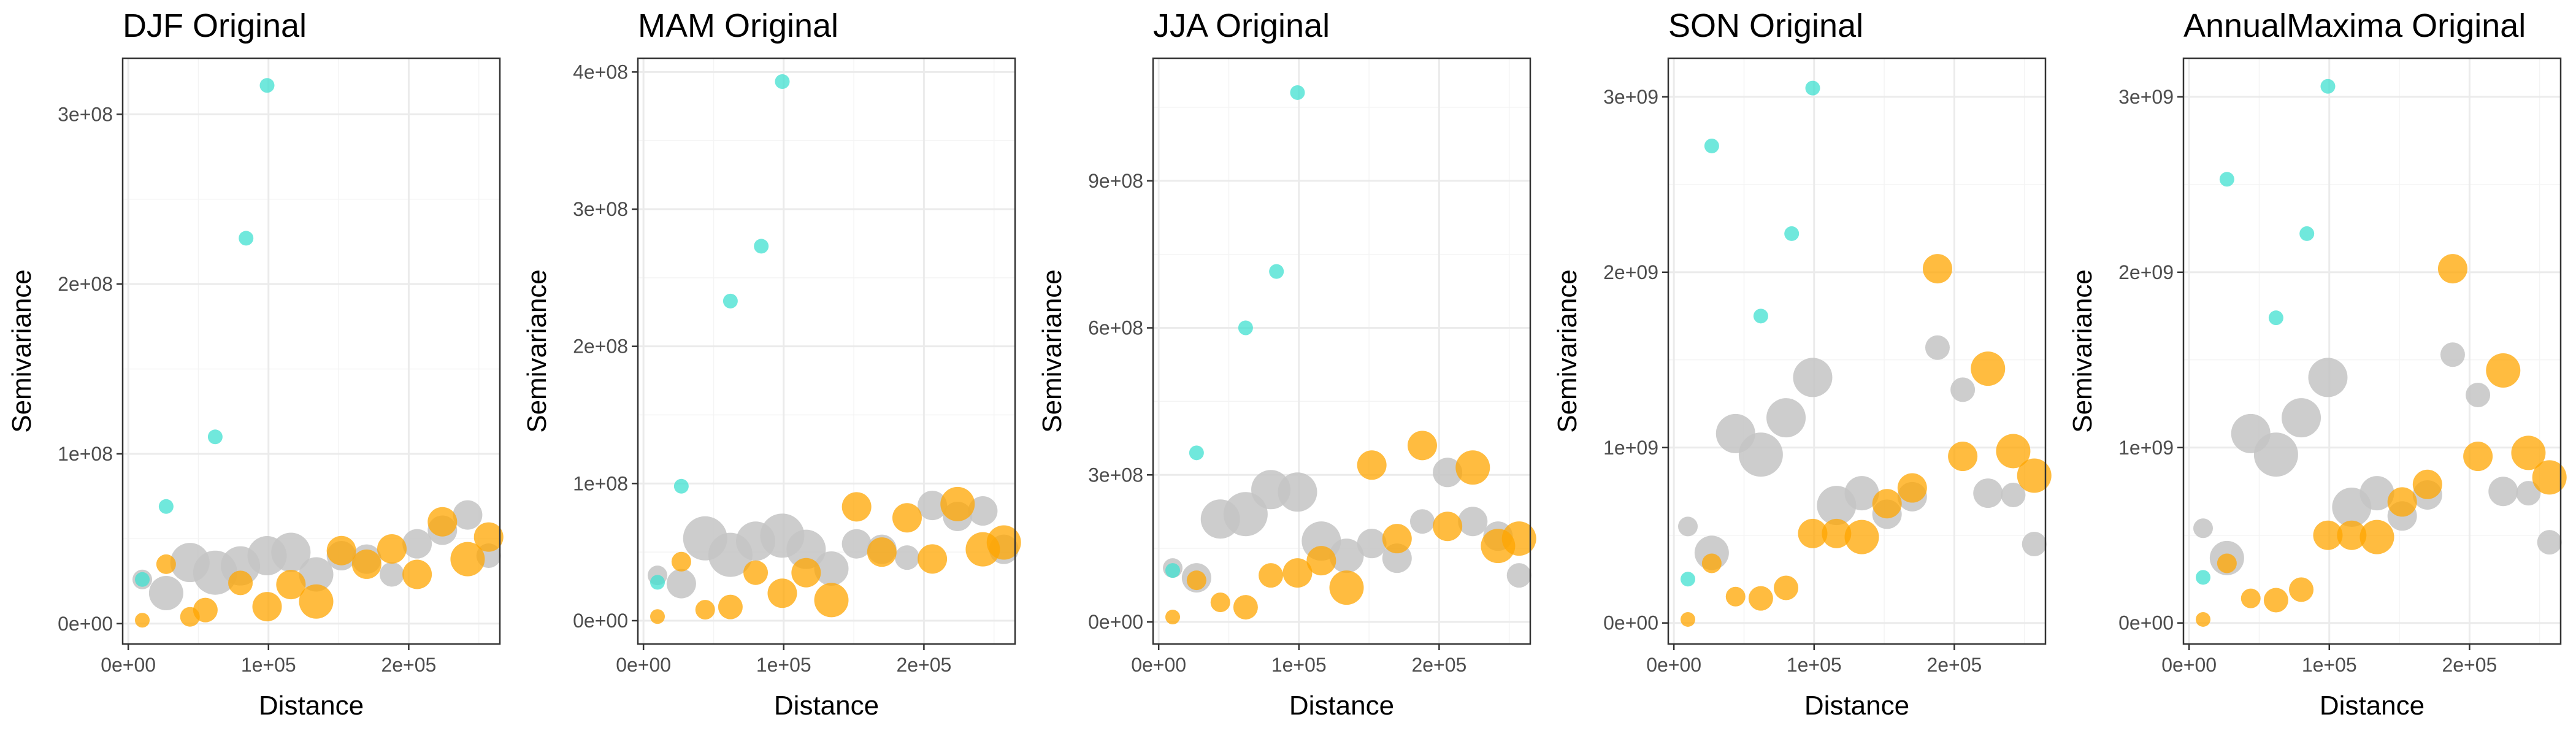 The height and width of the screenshot is (736, 2576). What do you see at coordinates (600, 72) in the screenshot?
I see `y-tick-label: 4e+08` at bounding box center [600, 72].